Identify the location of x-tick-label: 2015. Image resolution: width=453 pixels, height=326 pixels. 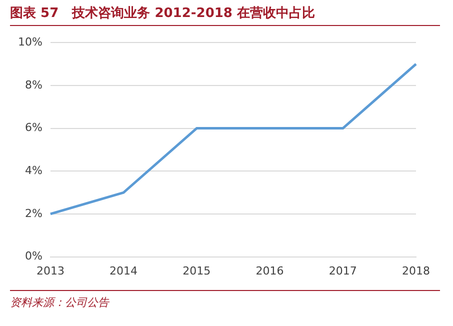
(196, 271).